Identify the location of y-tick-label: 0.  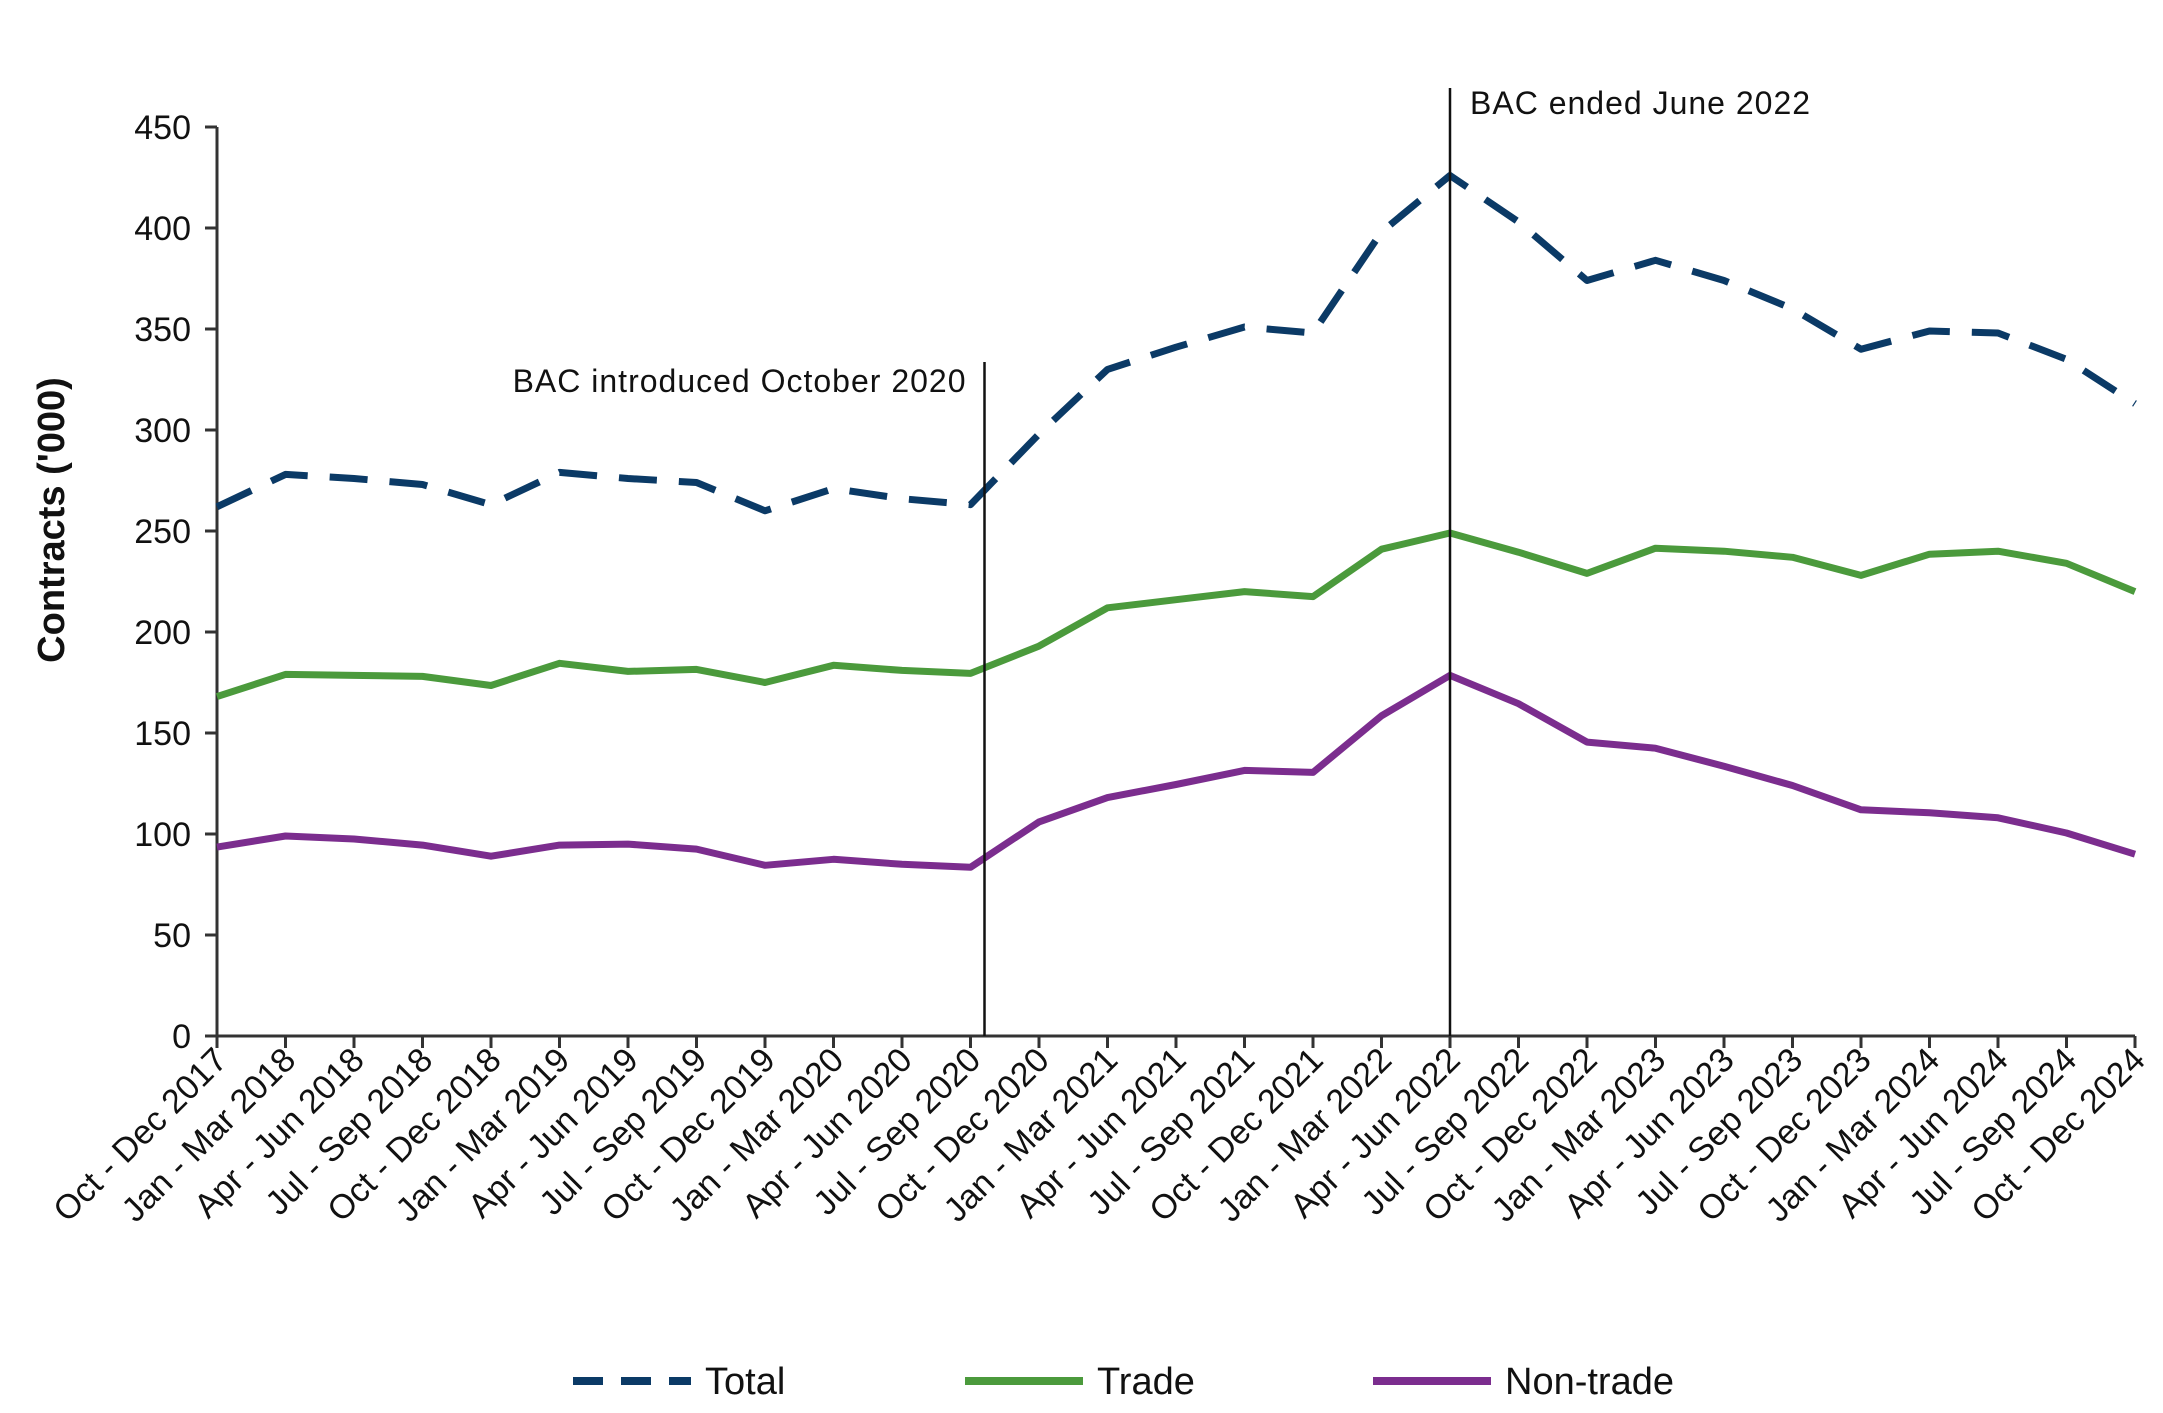
(181, 1037).